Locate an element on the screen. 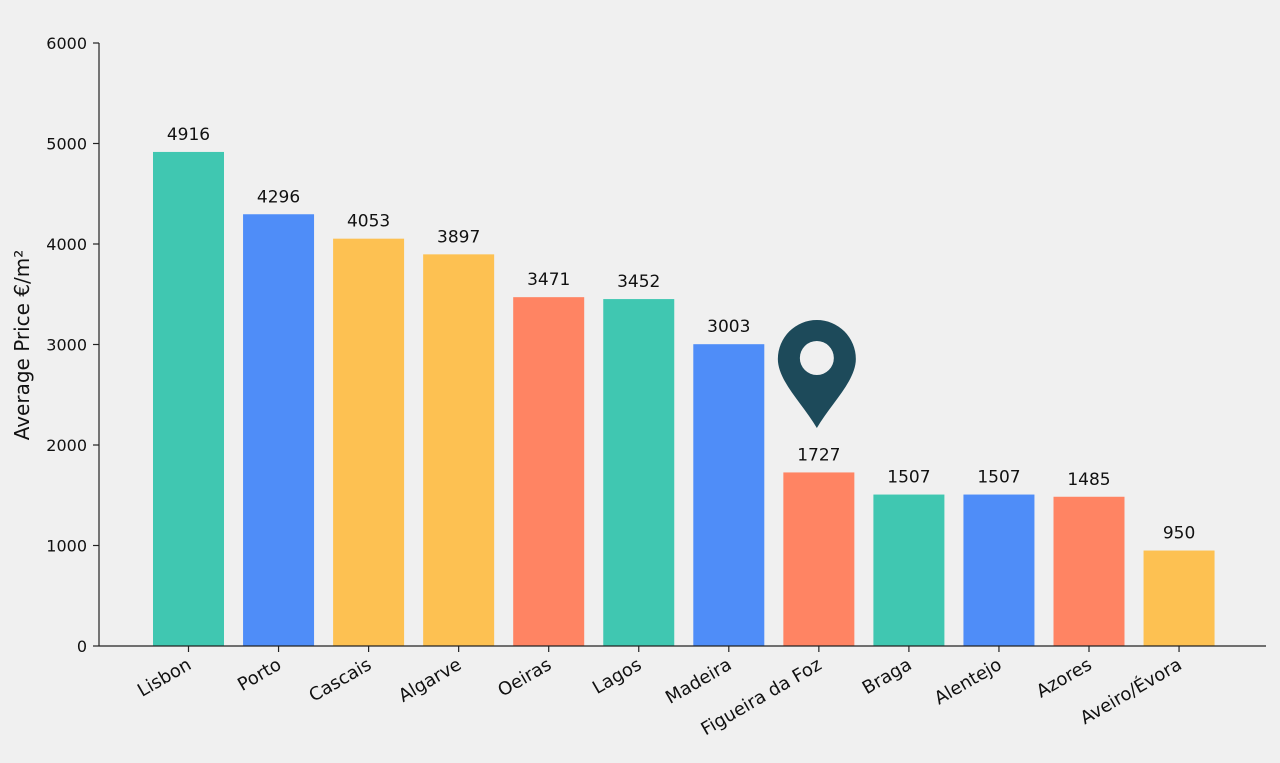  data-label: 4053 is located at coordinates (368, 222).